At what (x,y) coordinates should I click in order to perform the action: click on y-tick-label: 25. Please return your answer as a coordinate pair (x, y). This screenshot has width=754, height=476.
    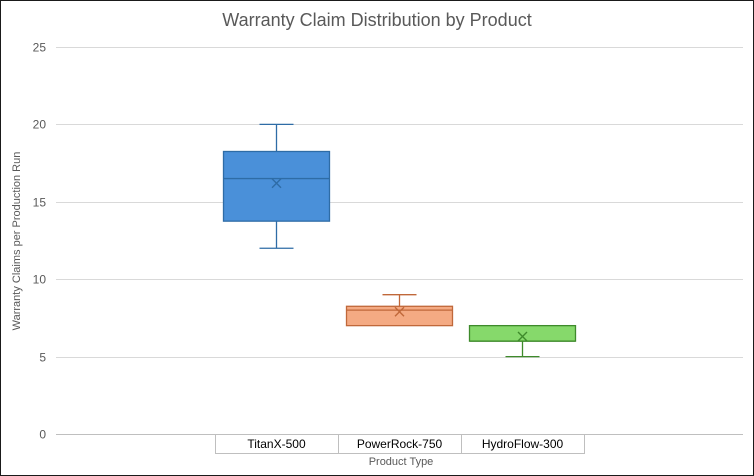
    Looking at the image, I should click on (40, 48).